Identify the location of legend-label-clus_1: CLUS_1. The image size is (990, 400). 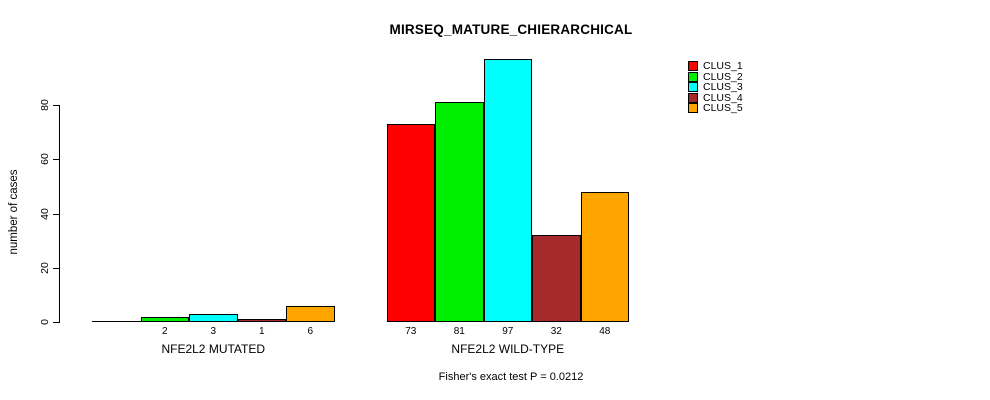
(723, 66).